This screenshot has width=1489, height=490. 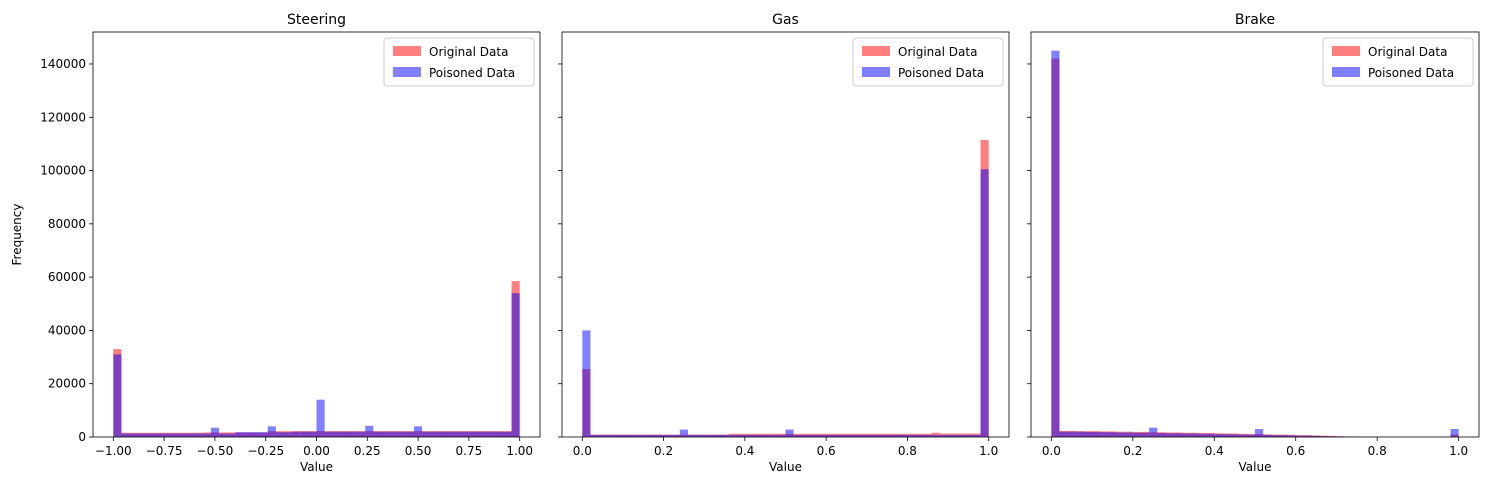 What do you see at coordinates (1132, 451) in the screenshot?
I see `x-tick-label: 0.2` at bounding box center [1132, 451].